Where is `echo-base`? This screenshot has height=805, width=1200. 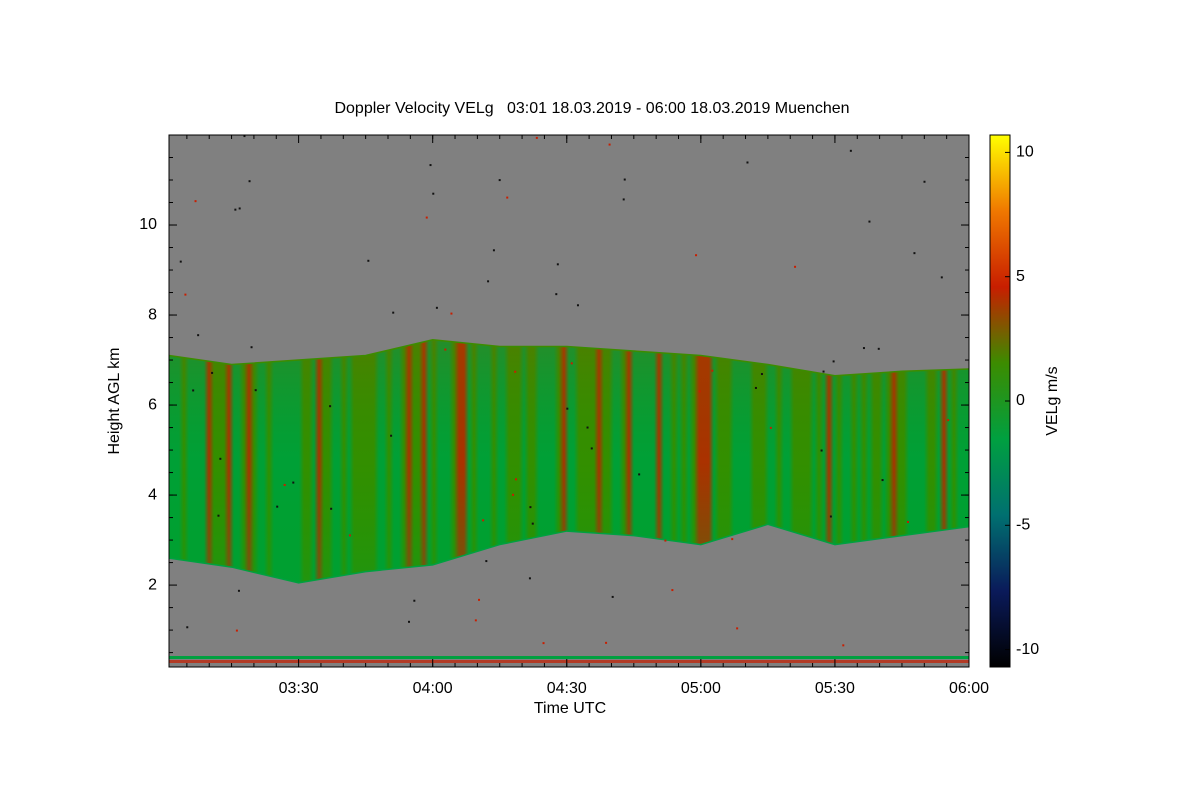
echo-base is located at coordinates (569, 553).